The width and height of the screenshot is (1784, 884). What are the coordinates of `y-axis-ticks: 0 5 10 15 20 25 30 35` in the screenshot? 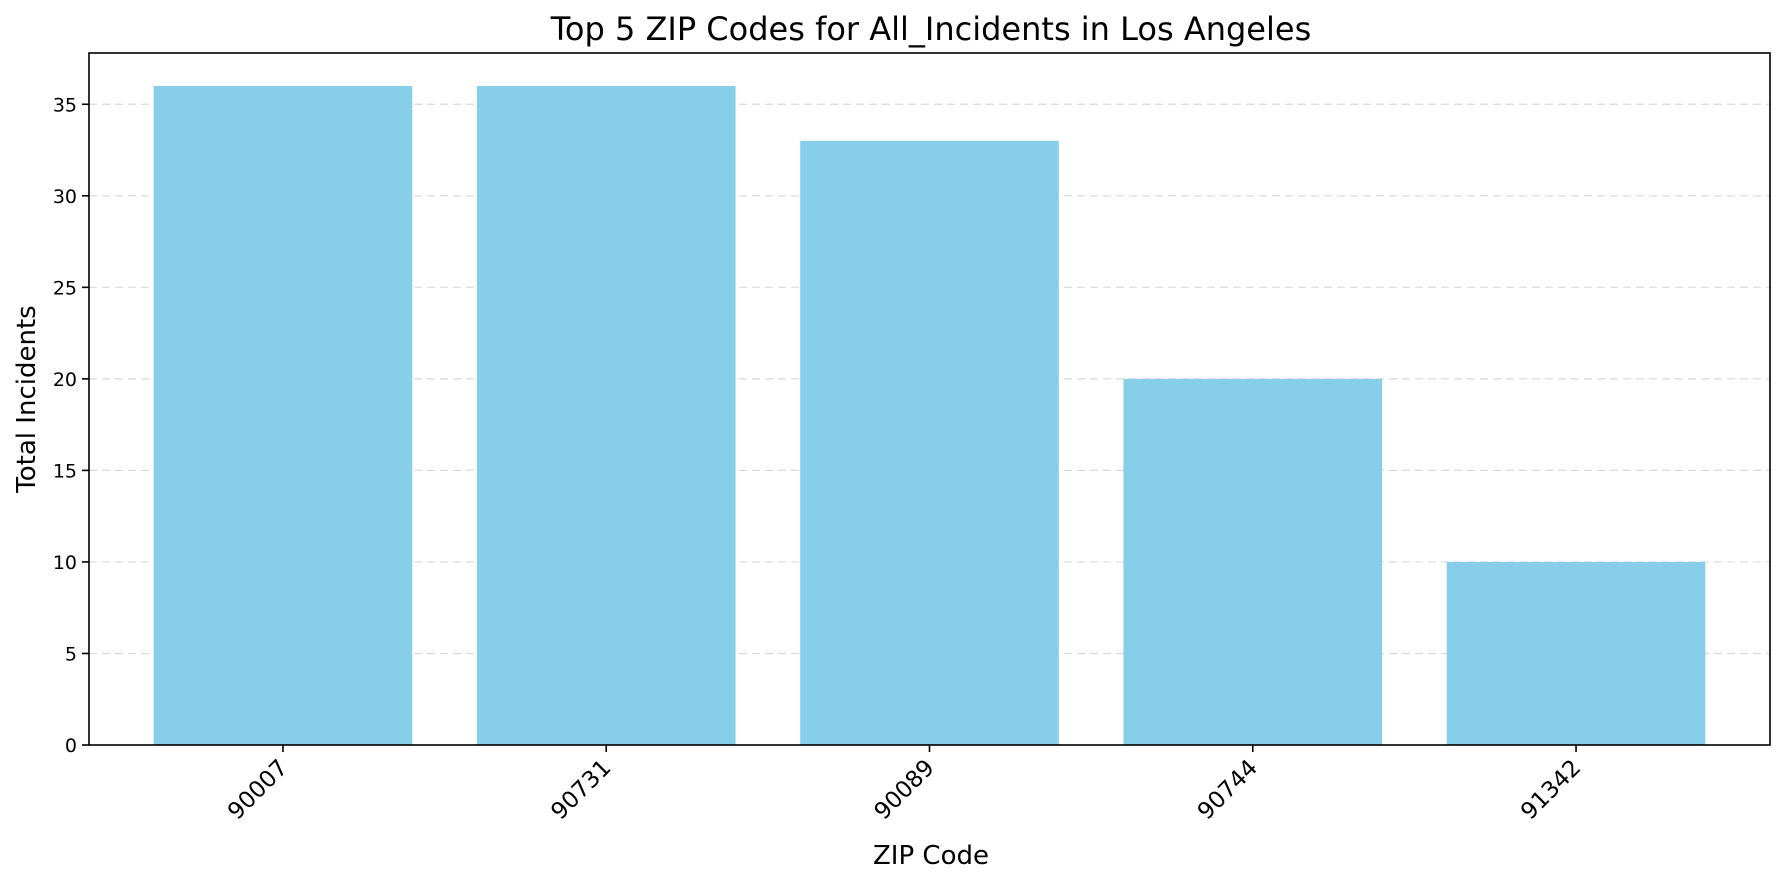 It's located at (71, 425).